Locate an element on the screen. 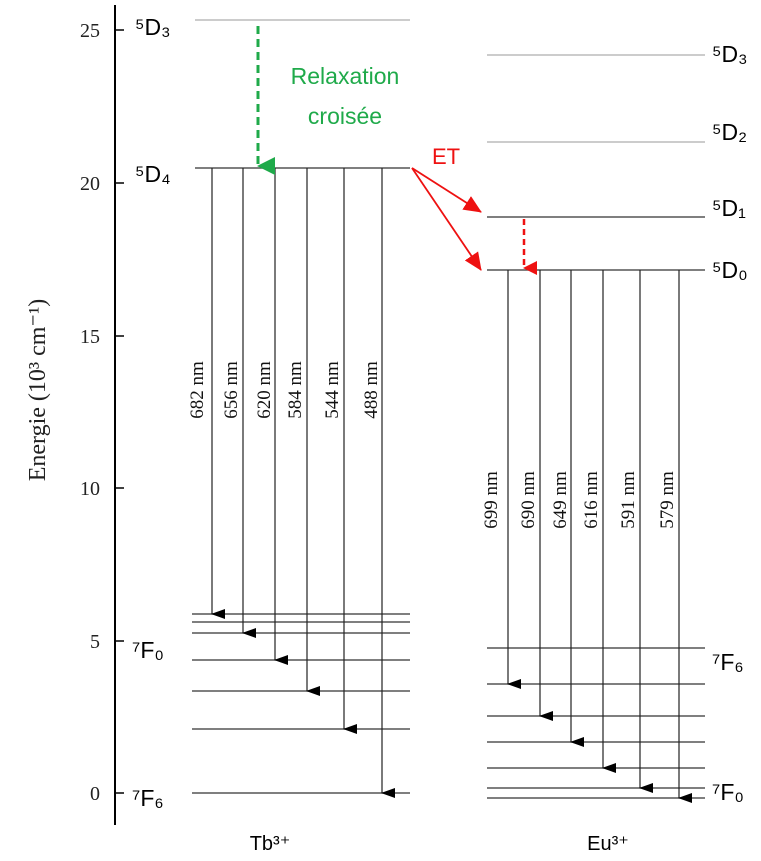 The image size is (761, 861). cross-relaxation-label-2: croisée is located at coordinates (345, 116).